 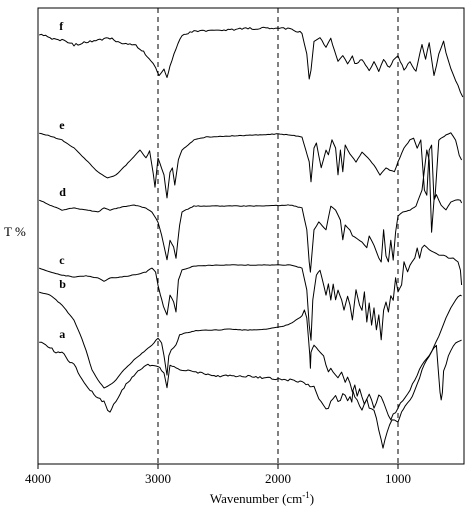 I want to click on x-axis-title: Wavenumber (cm-1), so click(x=262, y=498).